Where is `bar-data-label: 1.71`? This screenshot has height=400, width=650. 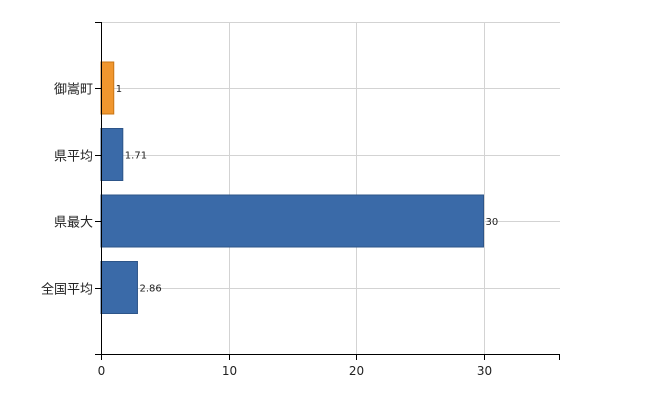 bar-data-label: 1.71 is located at coordinates (136, 156).